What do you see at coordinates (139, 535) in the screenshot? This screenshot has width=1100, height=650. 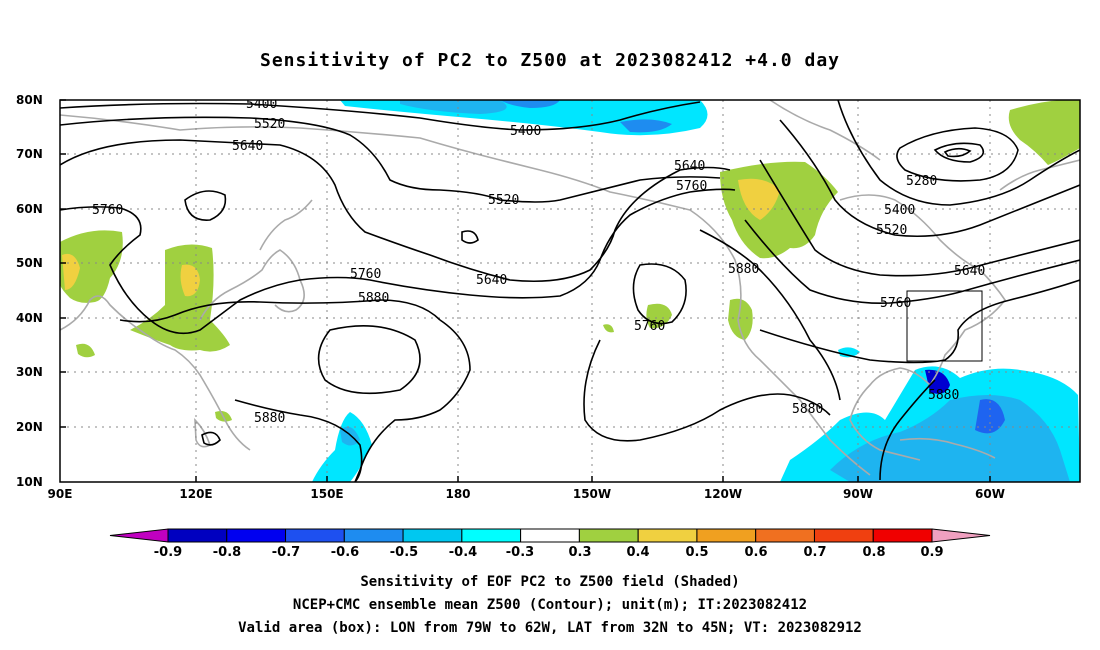 I see `colorbar-arrow-low` at bounding box center [139, 535].